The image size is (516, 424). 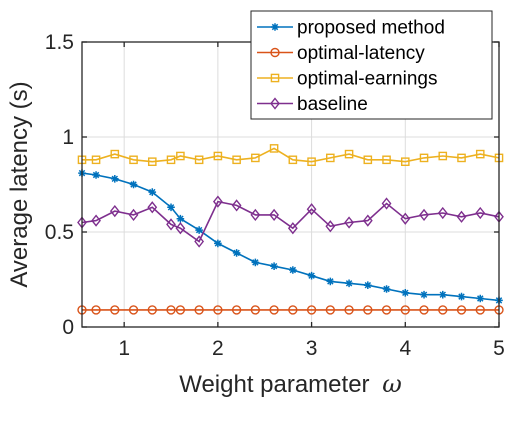 I want to click on y-tick-label: 0, so click(x=68, y=327).